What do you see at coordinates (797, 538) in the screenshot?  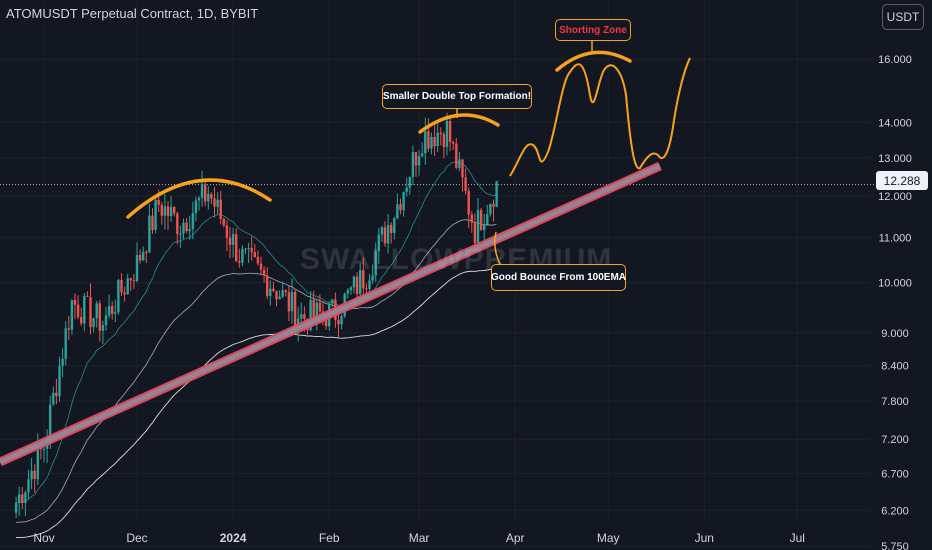 I see `x-tick-label: Jul` at bounding box center [797, 538].